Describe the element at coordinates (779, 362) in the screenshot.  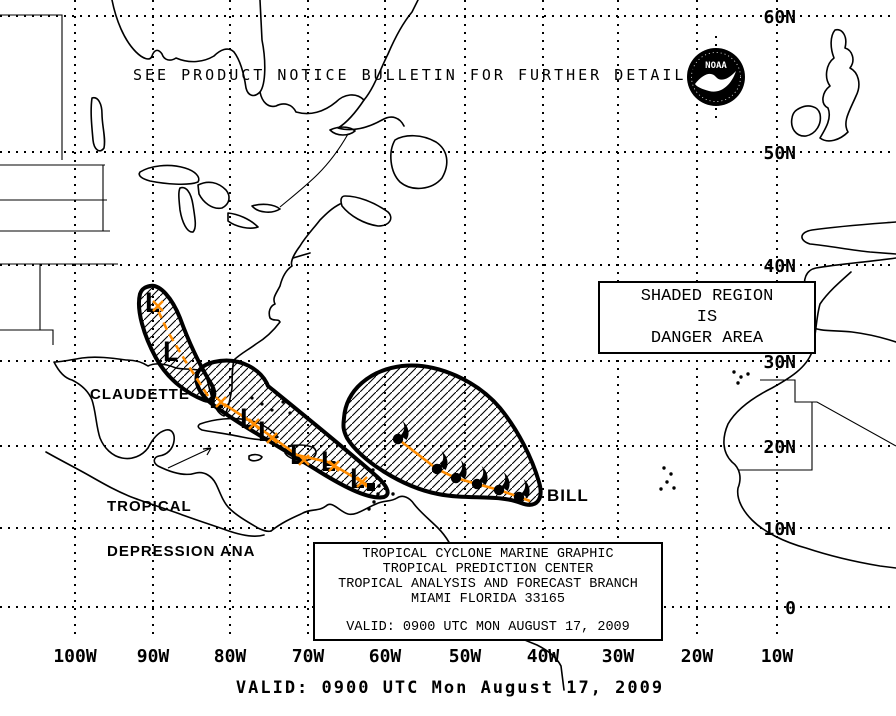
I see `lat-tick-label: 30N` at that location.